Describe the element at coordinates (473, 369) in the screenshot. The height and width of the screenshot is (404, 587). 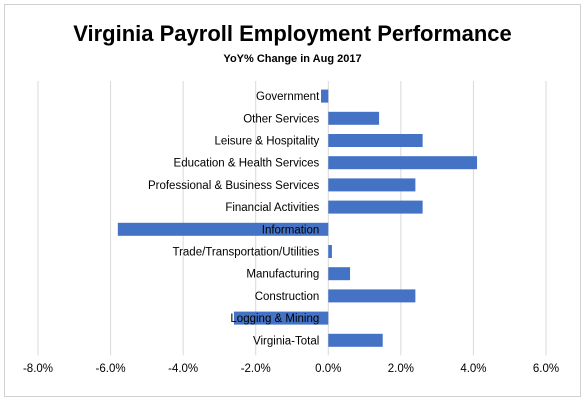
I see `x-tick-label-6: 4.0%` at that location.